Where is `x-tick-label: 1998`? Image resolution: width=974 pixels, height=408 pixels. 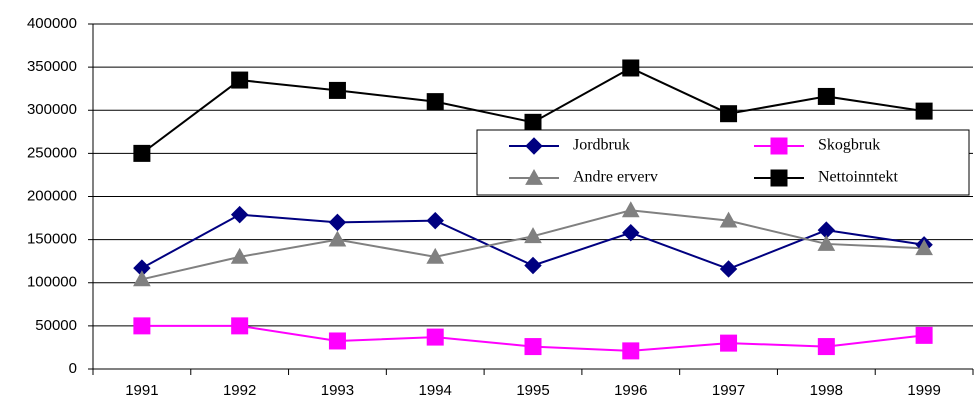
x-tick-label: 1998 is located at coordinates (826, 390).